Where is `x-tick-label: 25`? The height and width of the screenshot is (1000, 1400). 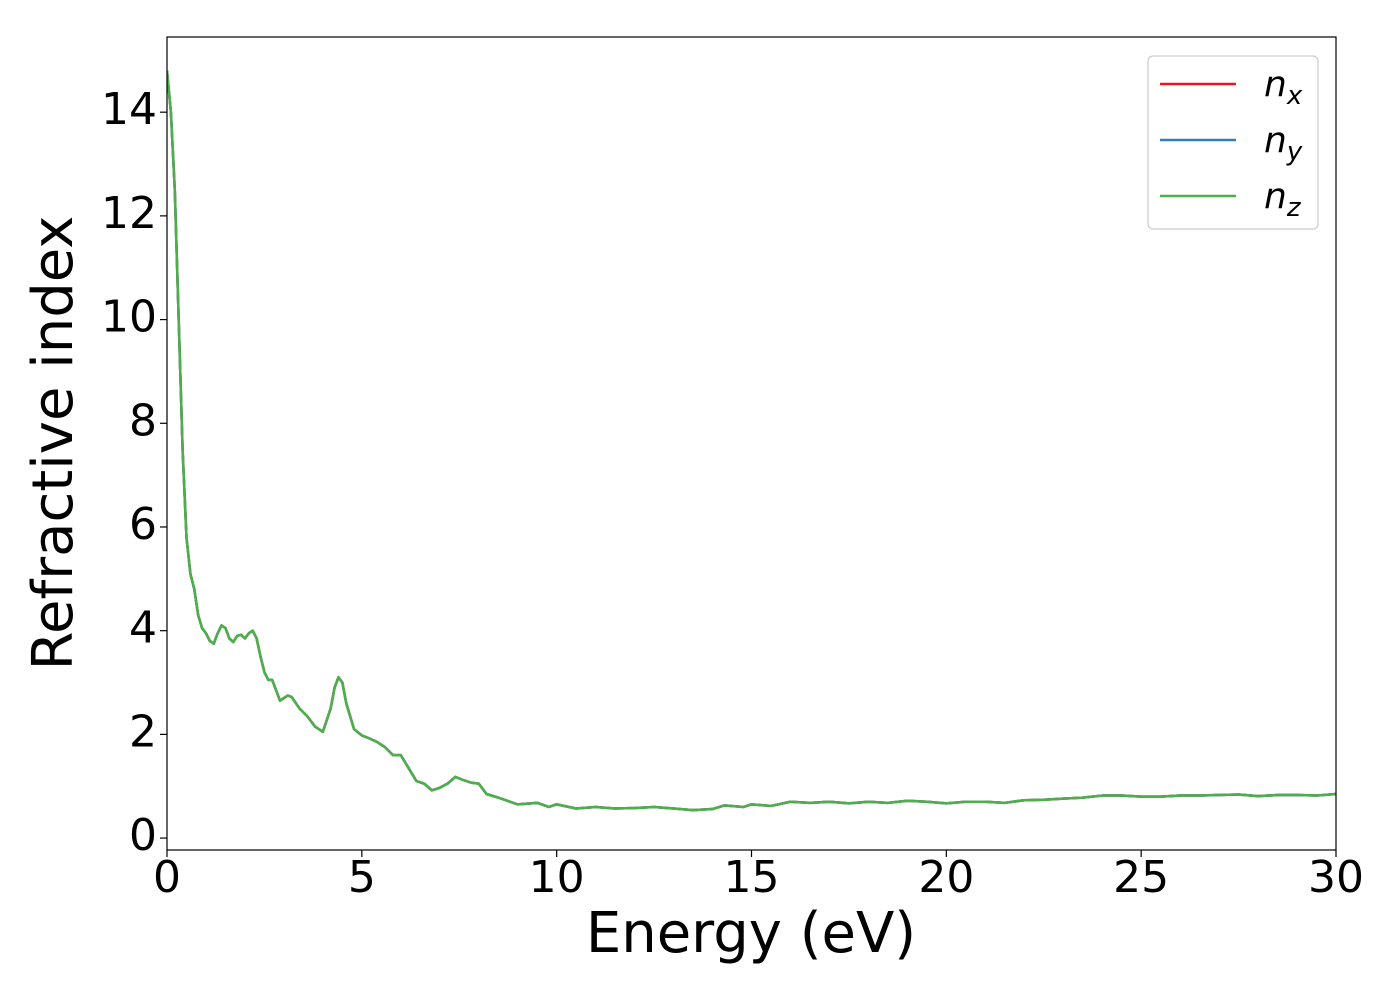 x-tick-label: 25 is located at coordinates (1141, 877).